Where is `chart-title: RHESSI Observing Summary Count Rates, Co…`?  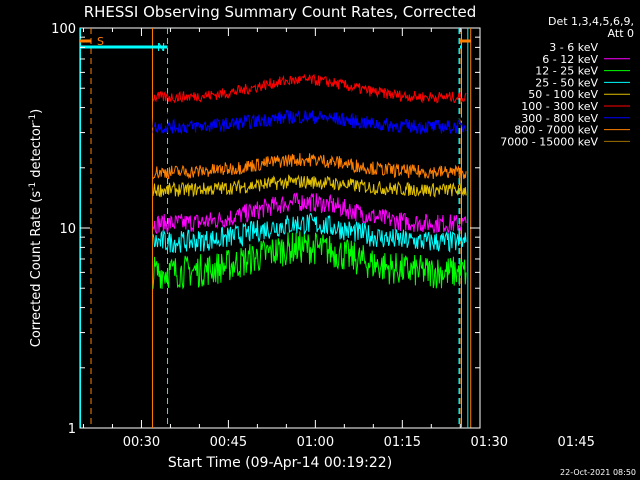 chart-title: RHESSI Observing Summary Count Rates, Co… is located at coordinates (280, 12).